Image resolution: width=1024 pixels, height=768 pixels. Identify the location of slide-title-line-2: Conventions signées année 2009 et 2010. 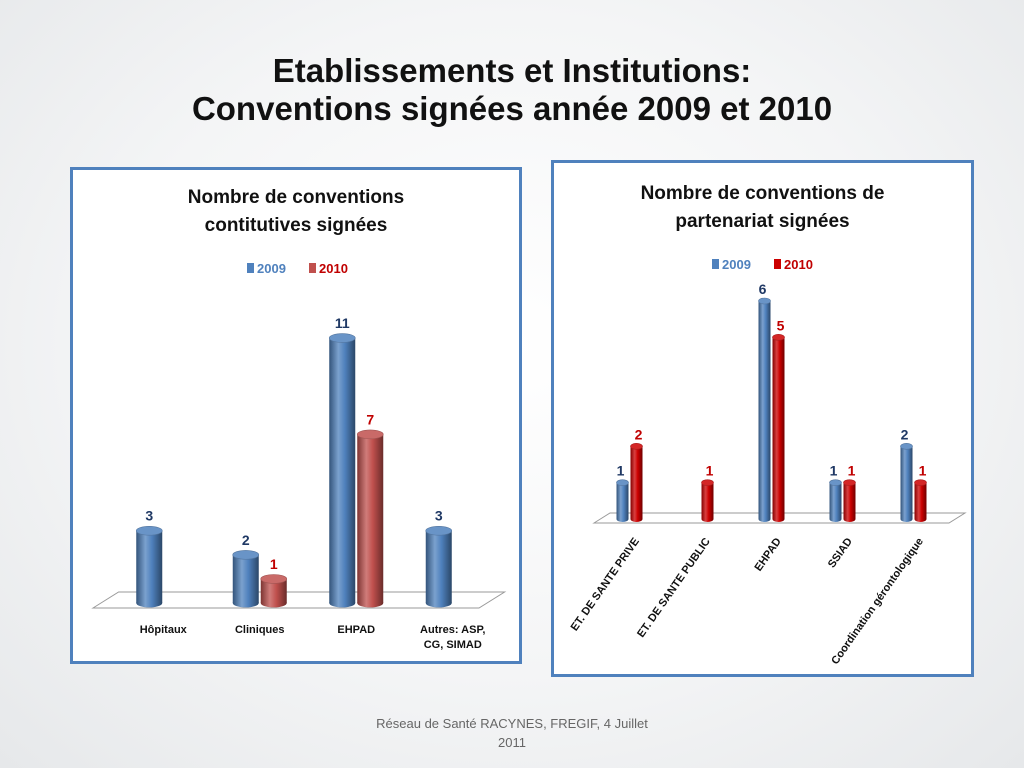
(512, 108).